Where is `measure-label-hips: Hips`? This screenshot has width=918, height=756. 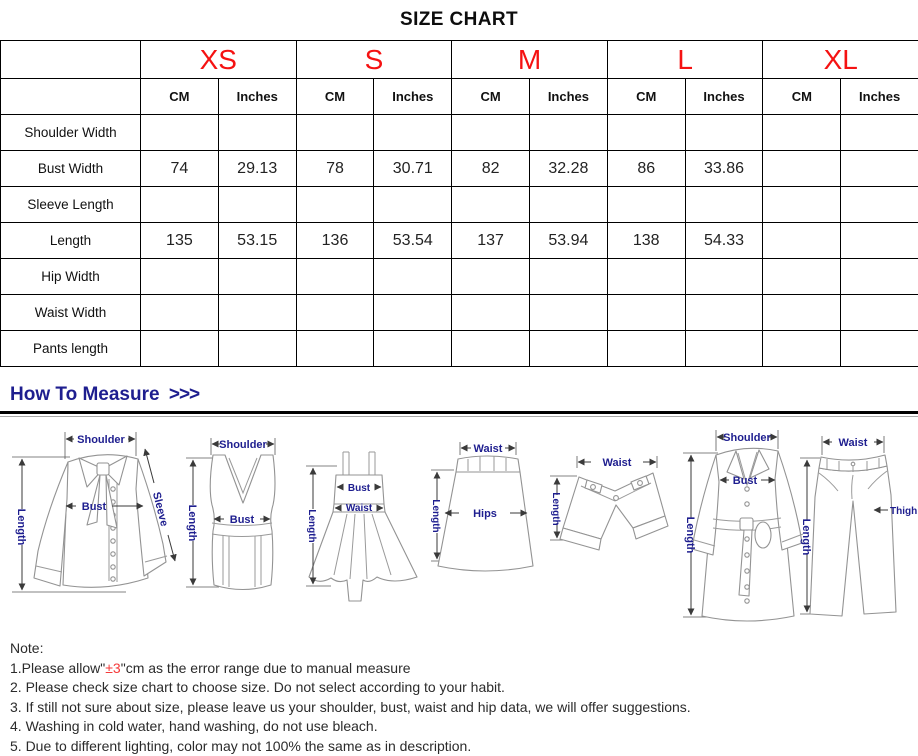 measure-label-hips: Hips is located at coordinates (485, 514).